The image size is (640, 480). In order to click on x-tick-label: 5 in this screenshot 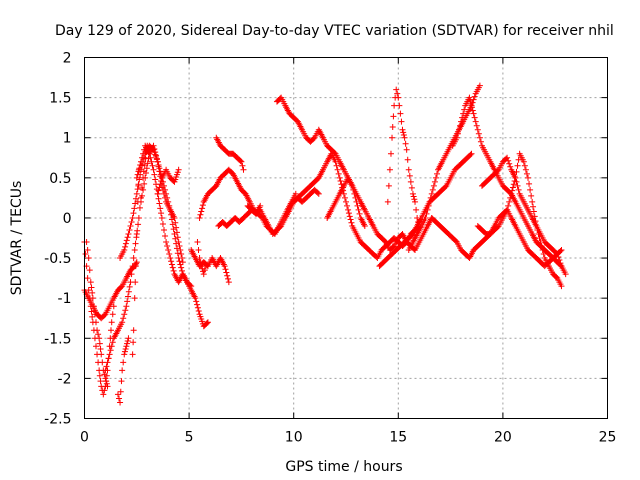, I will do `click(189, 438)`.